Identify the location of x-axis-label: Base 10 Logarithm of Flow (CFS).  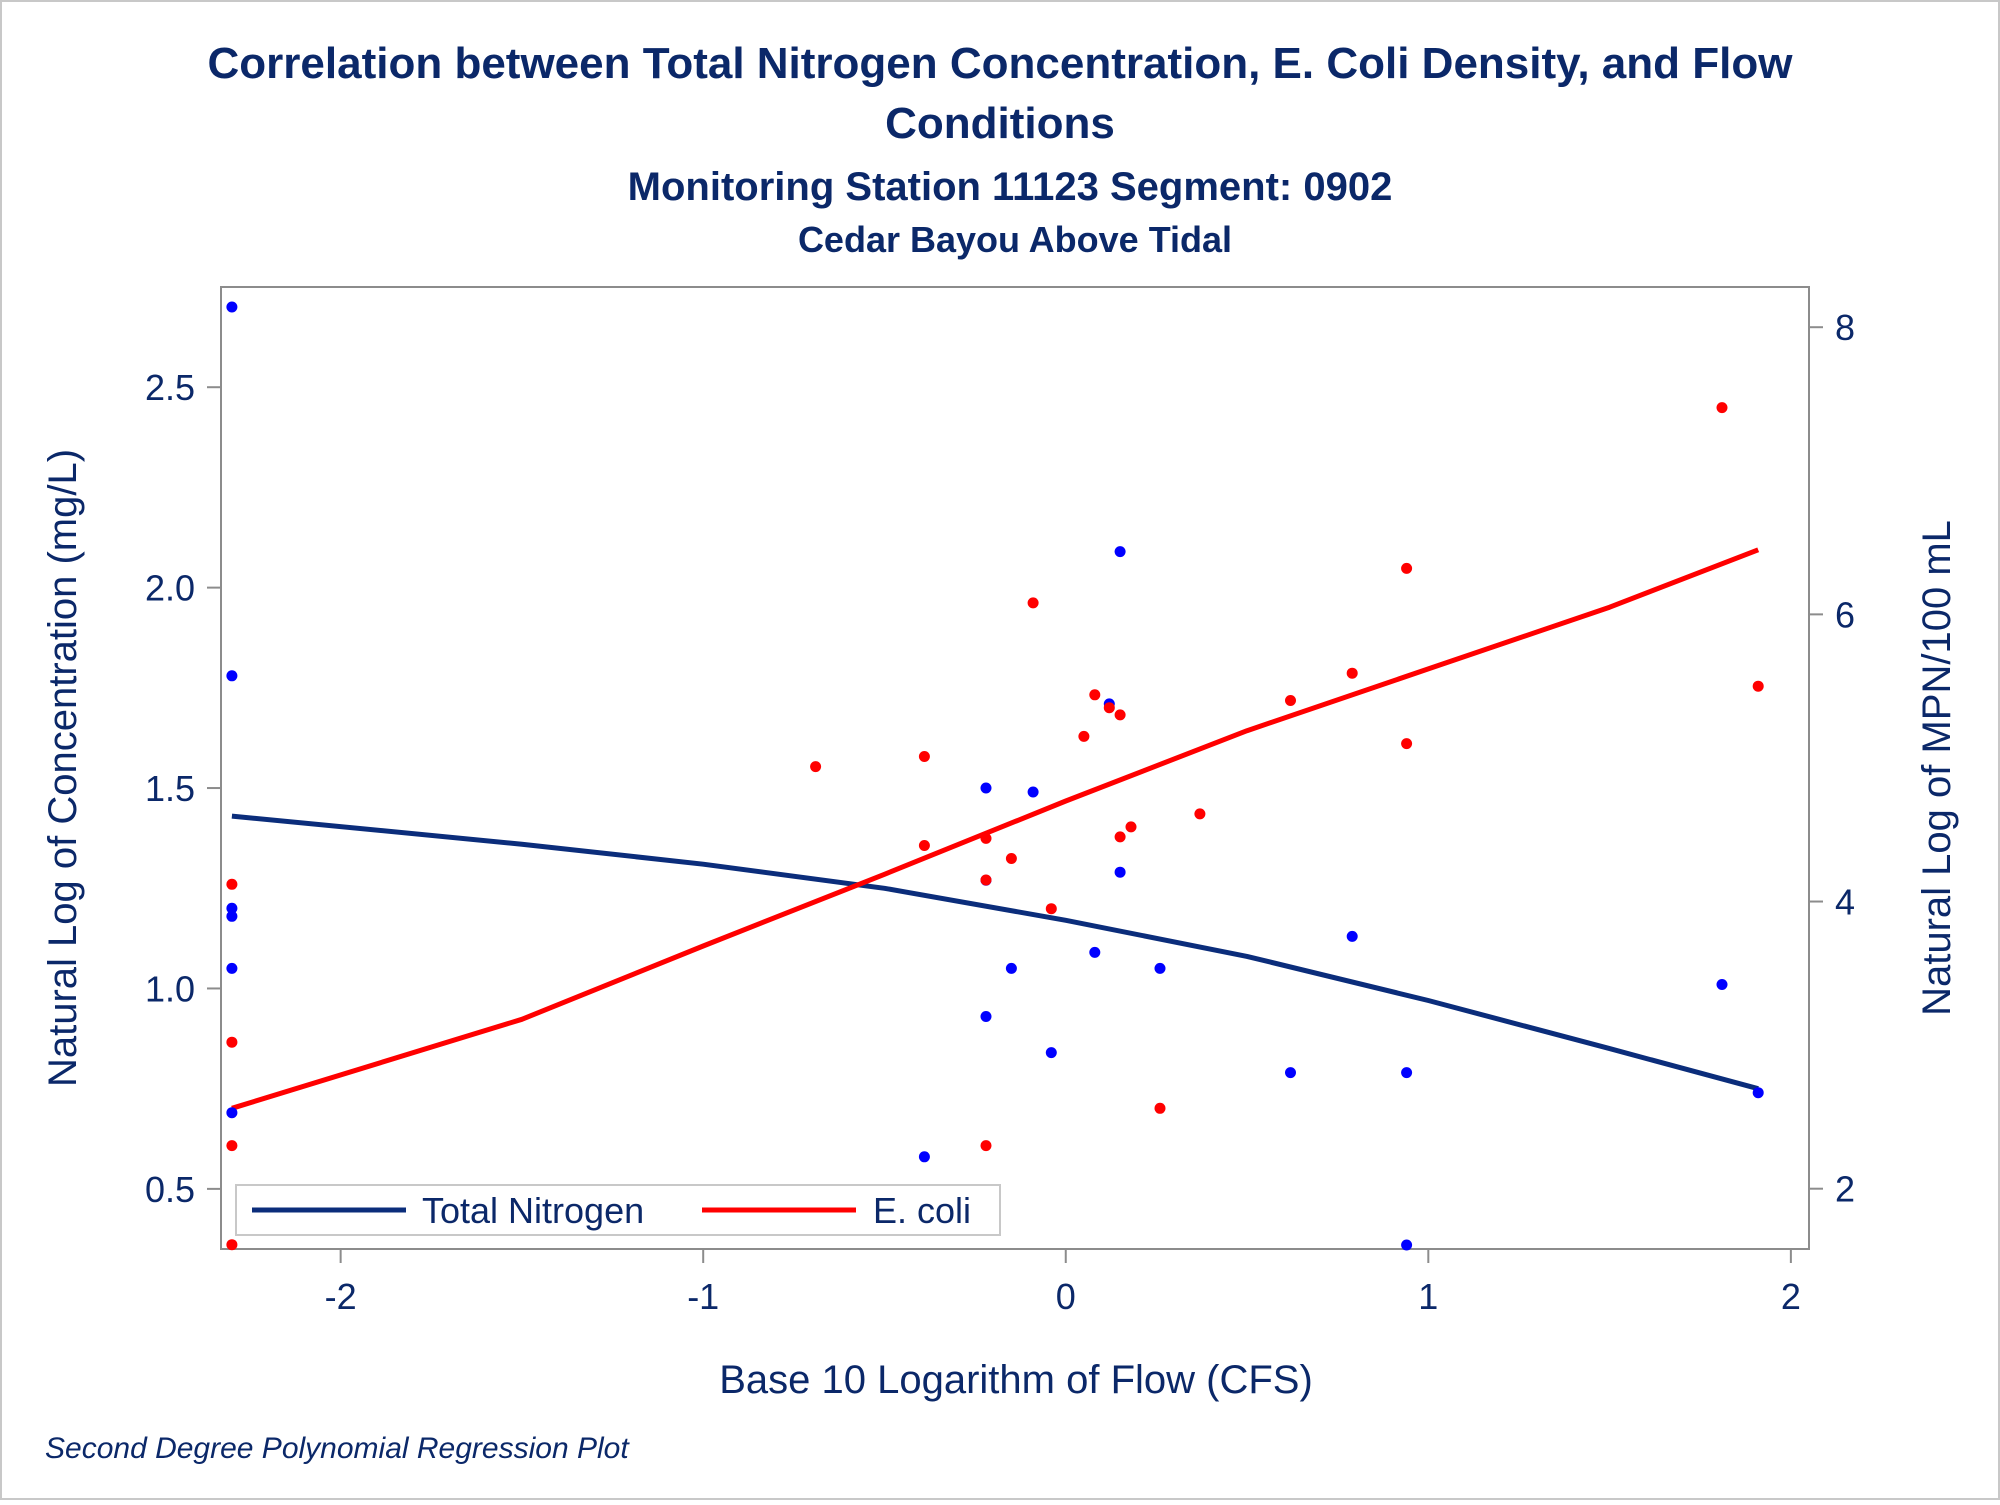
(1016, 1380).